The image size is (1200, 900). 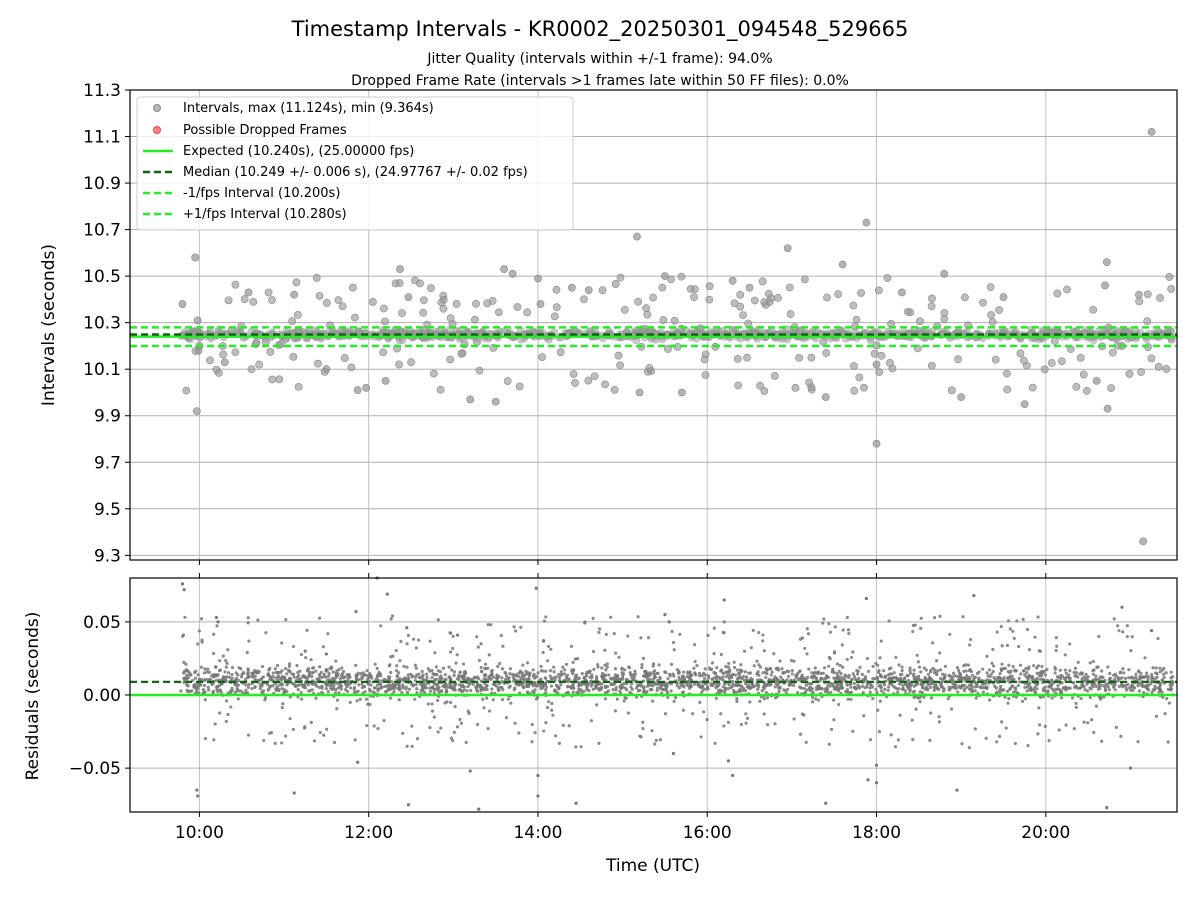 I want to click on legend-label-expected: Expected (10.240s), (25.00000 fps), so click(x=298, y=151).